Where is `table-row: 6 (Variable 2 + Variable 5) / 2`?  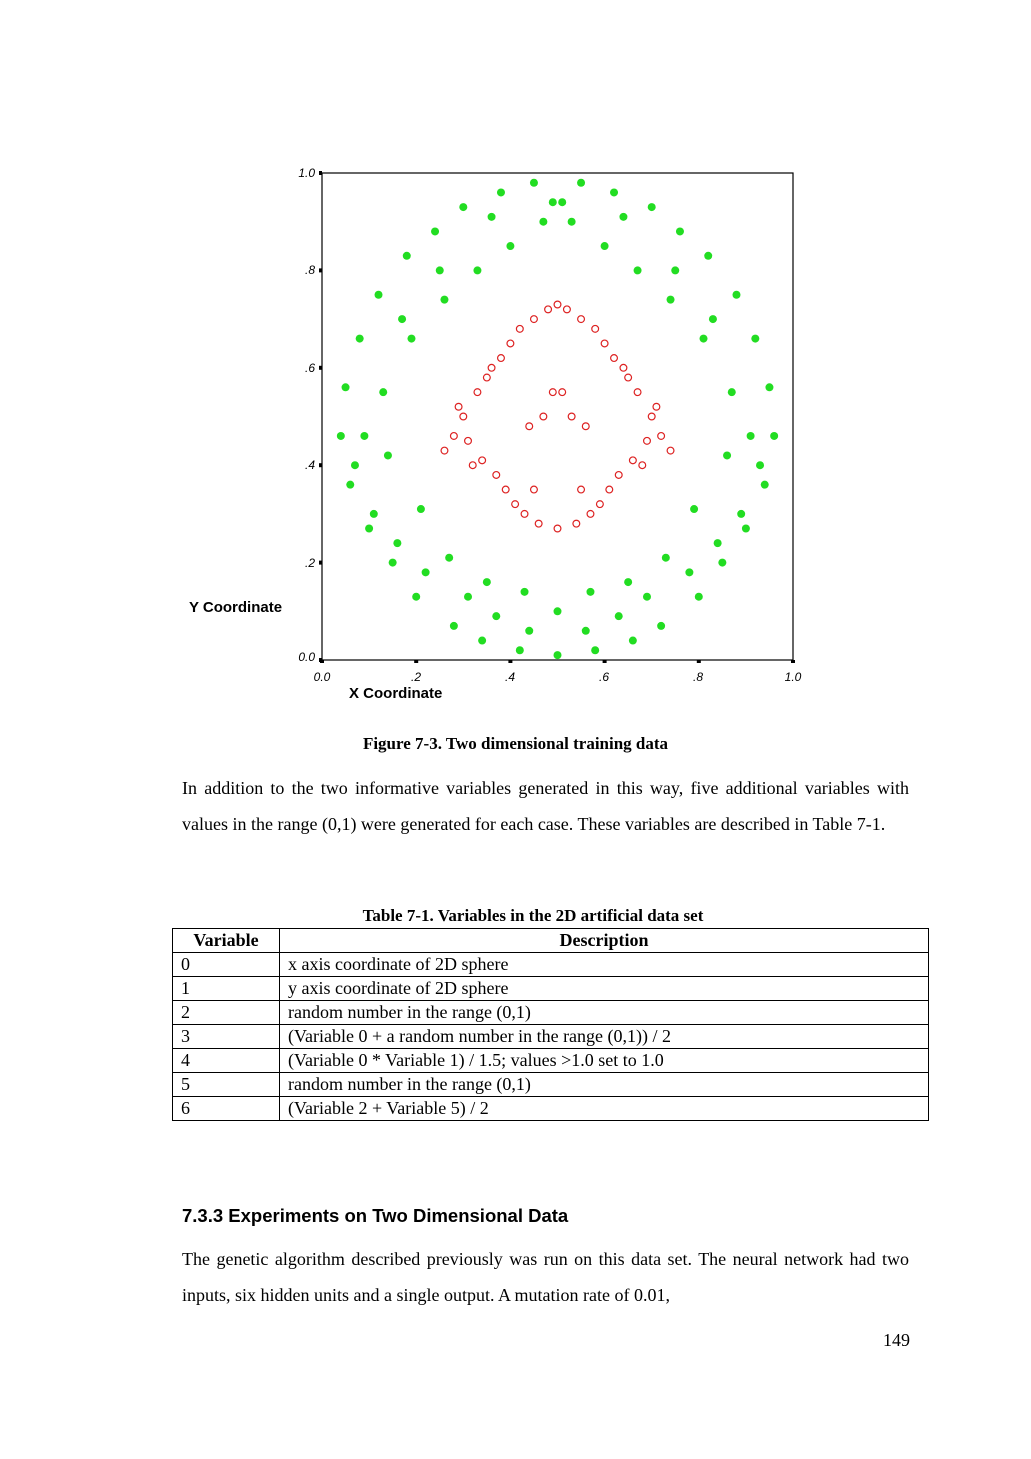
table-row: 6 (Variable 2 + Variable 5) / 2 is located at coordinates (550, 1108).